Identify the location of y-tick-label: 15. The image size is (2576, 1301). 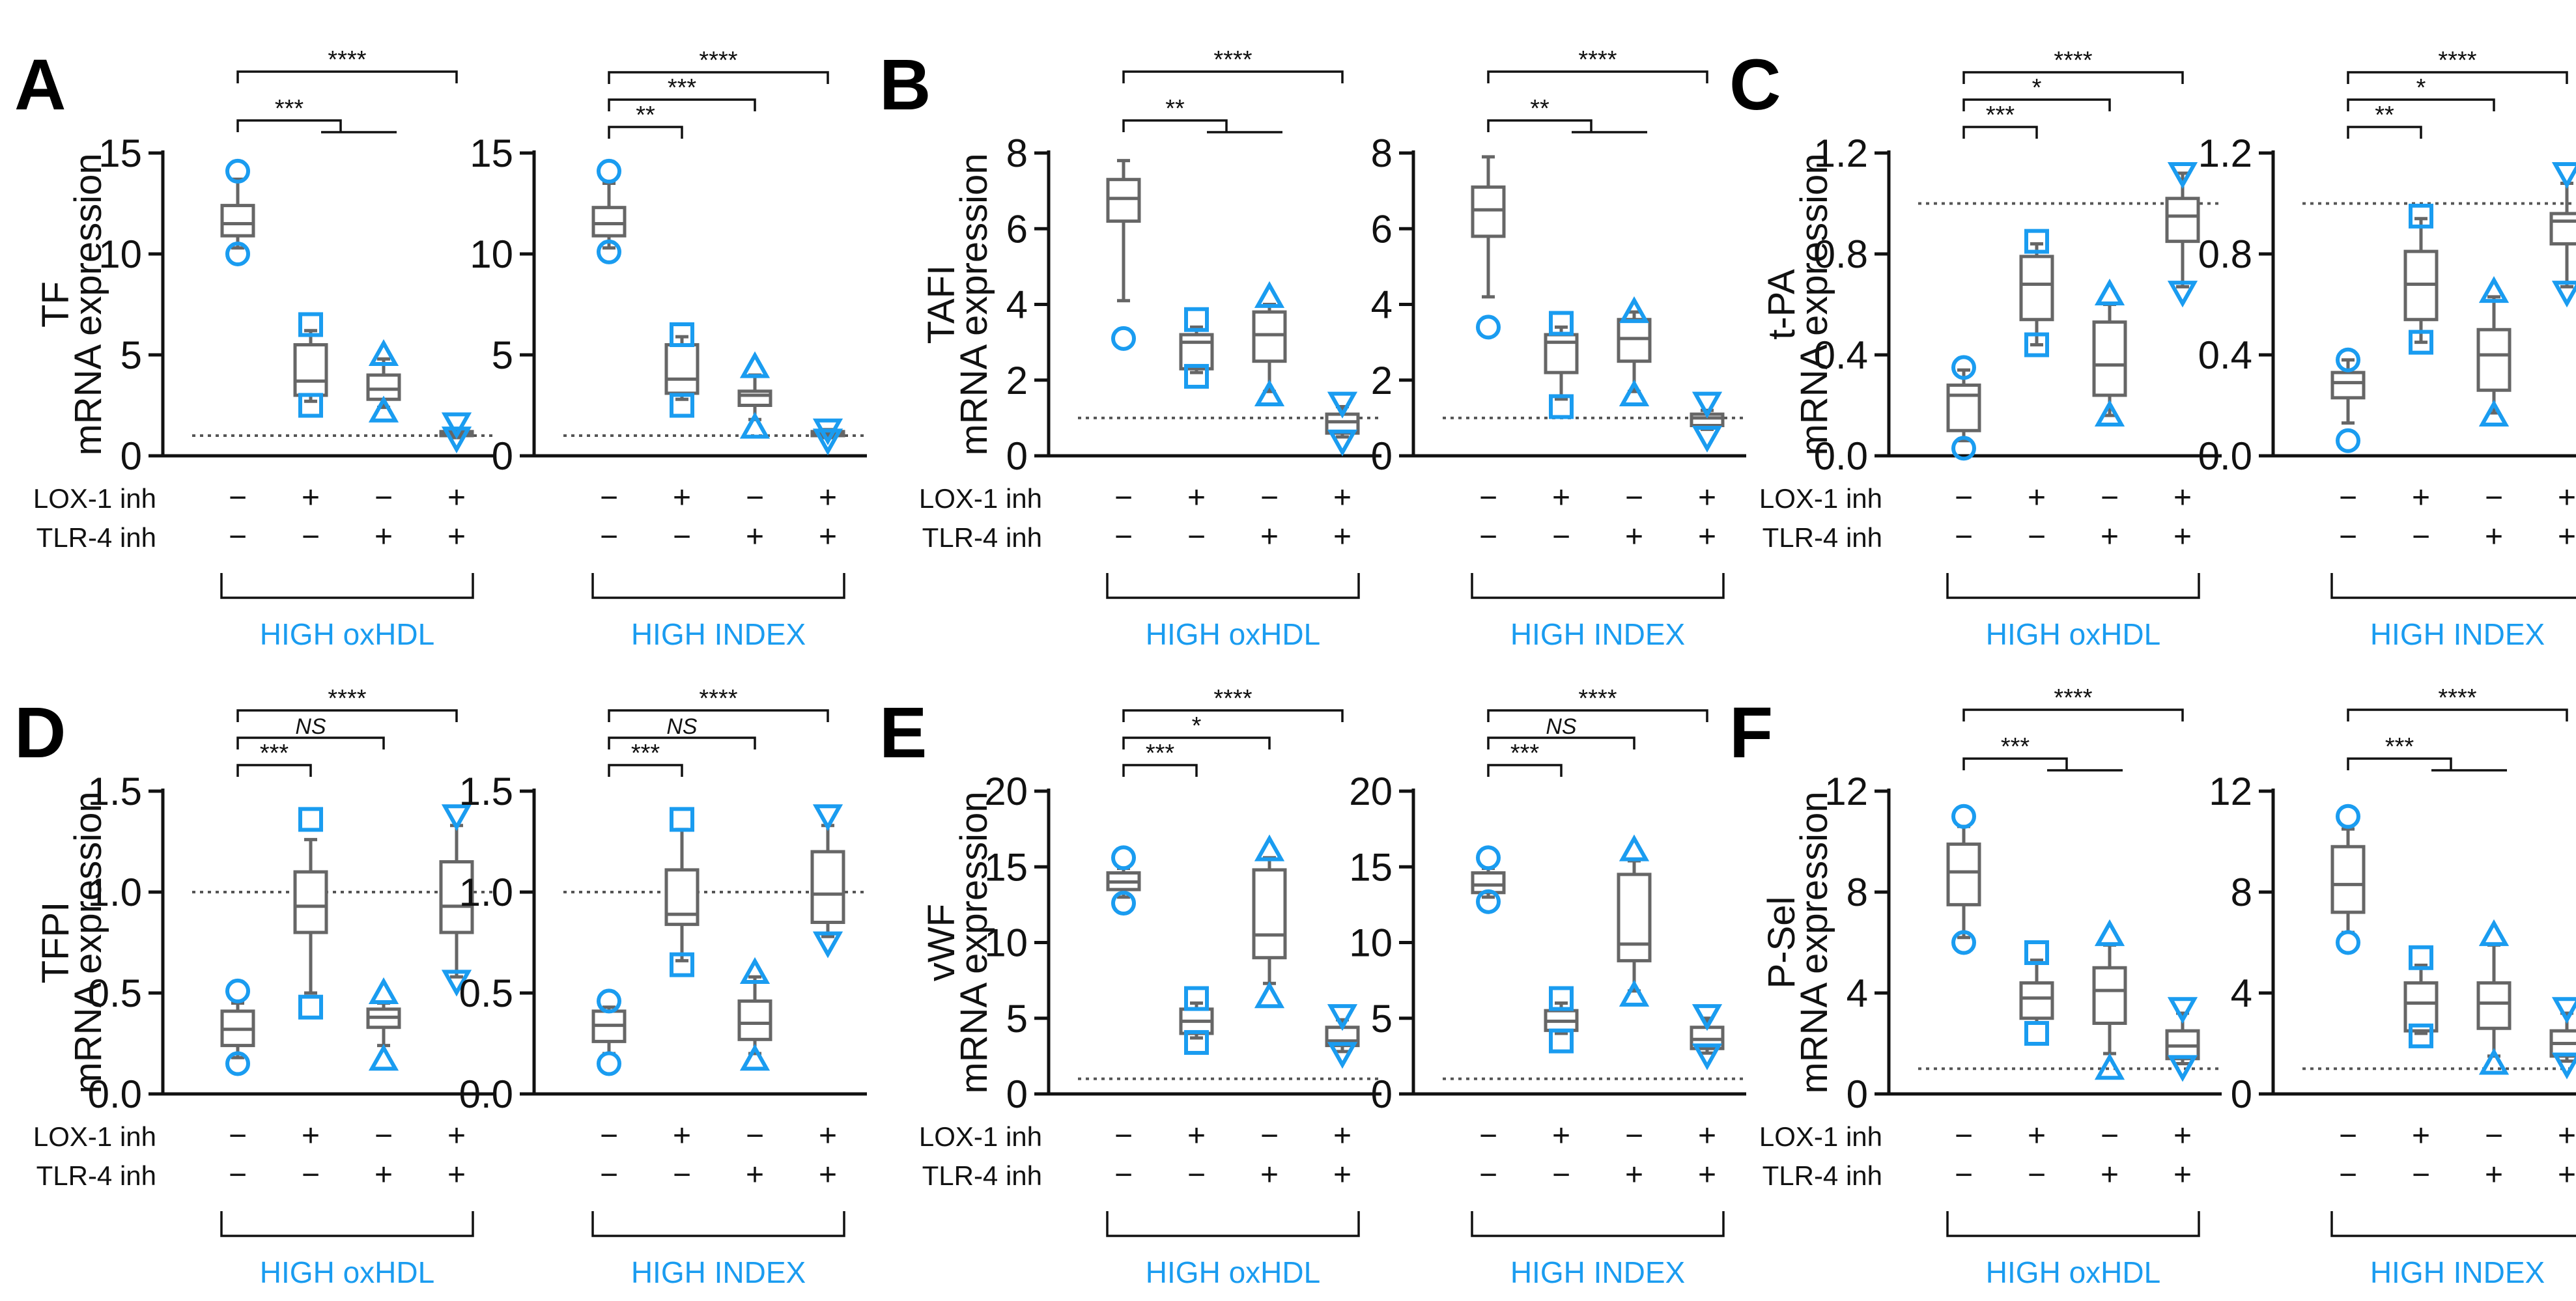
(120, 153).